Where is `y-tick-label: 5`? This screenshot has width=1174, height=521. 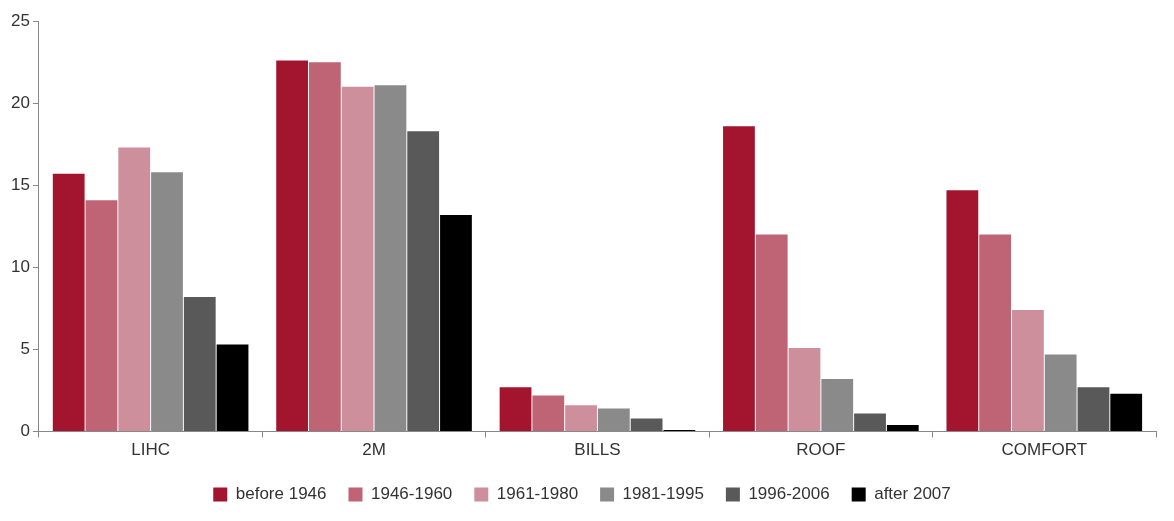
y-tick-label: 5 is located at coordinates (25, 349).